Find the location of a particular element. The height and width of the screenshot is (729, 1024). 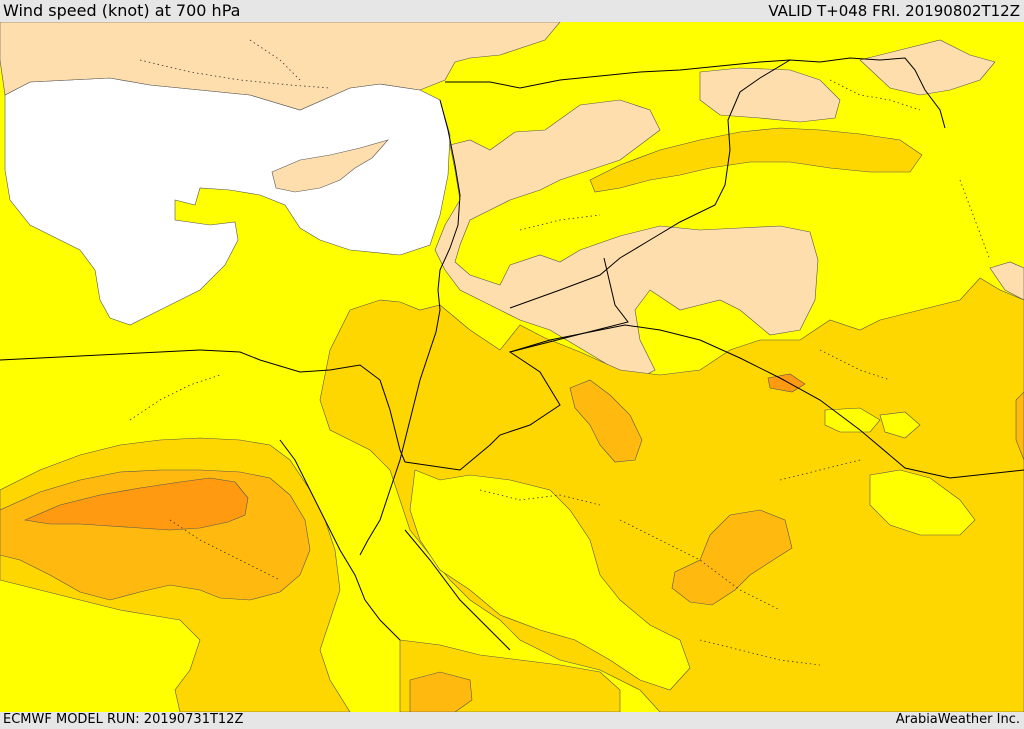

band-low-cyprus is located at coordinates (330, 166).